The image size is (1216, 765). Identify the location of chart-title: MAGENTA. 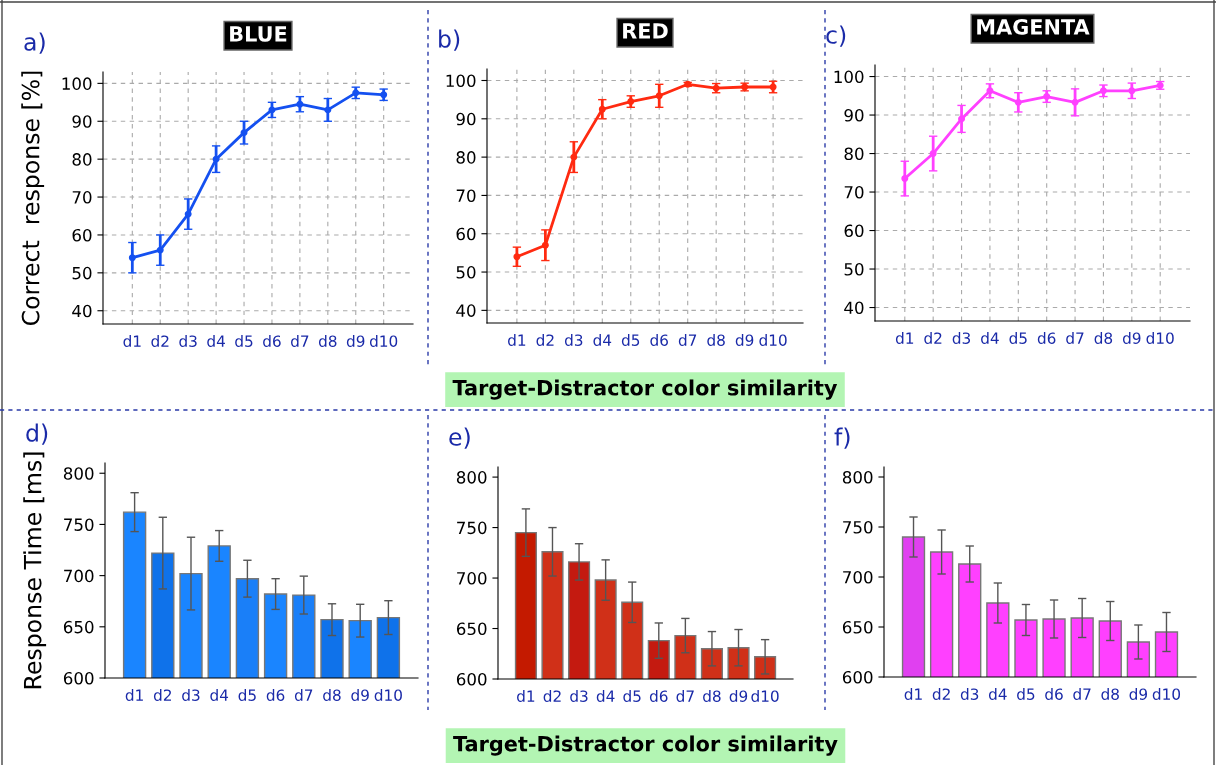
(1033, 26).